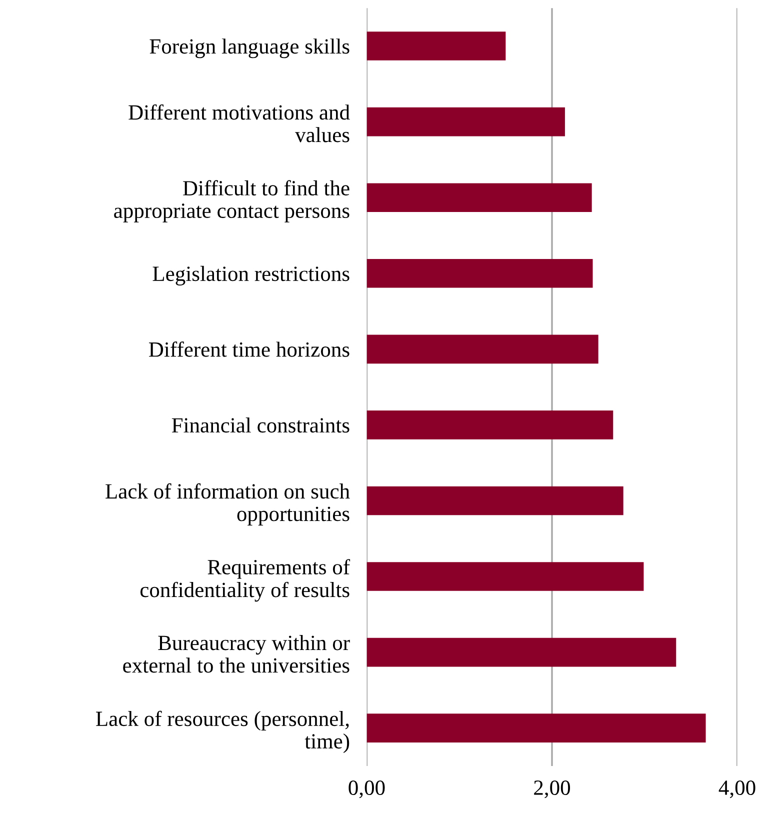 Image resolution: width=764 pixels, height=814 pixels. I want to click on y-tick-label: Foreign language skills, so click(250, 48).